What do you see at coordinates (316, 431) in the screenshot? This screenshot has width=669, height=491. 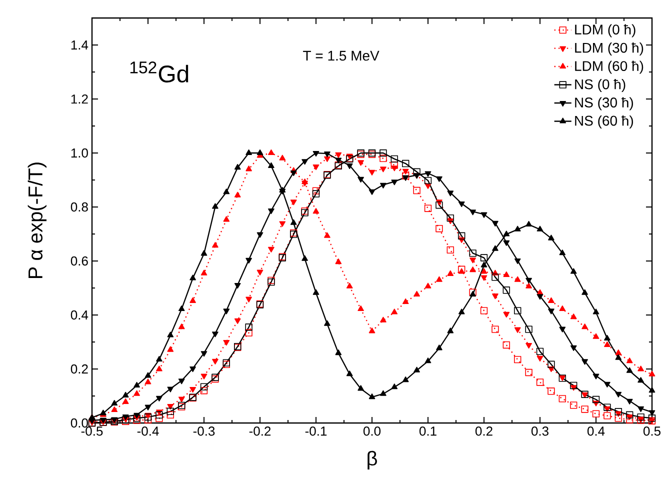 I see `x-tick-label: -0.1` at bounding box center [316, 431].